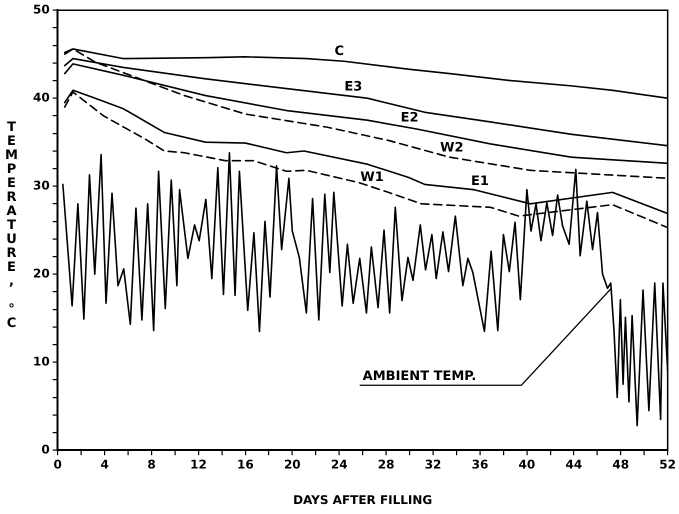 The image size is (679, 514). What do you see at coordinates (386, 465) in the screenshot?
I see `x-tick-label: 28` at bounding box center [386, 465].